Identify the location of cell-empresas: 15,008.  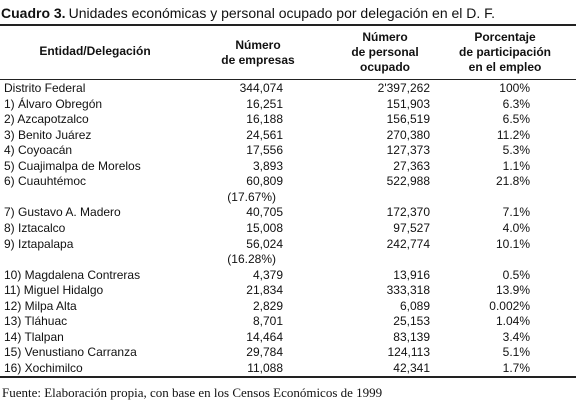
(264, 227).